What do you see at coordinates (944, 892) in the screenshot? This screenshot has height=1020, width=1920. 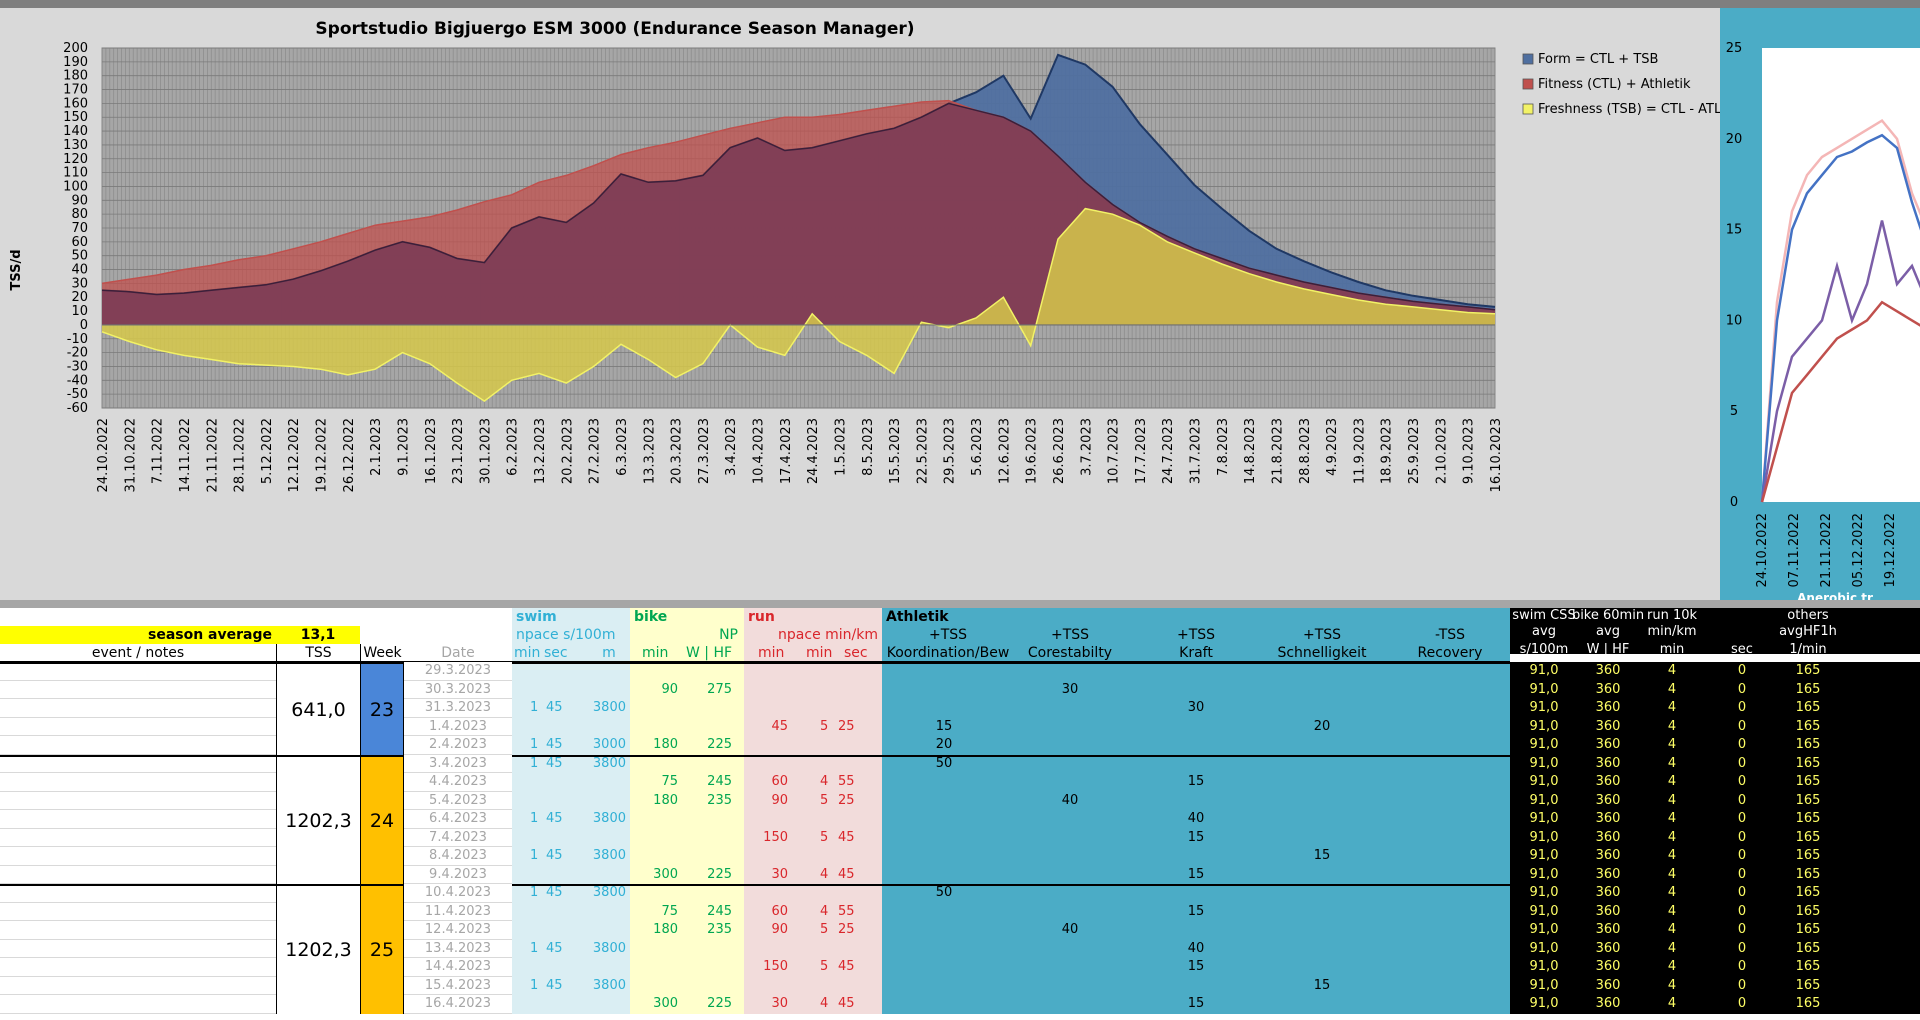 I see `athletik-value: 50` at bounding box center [944, 892].